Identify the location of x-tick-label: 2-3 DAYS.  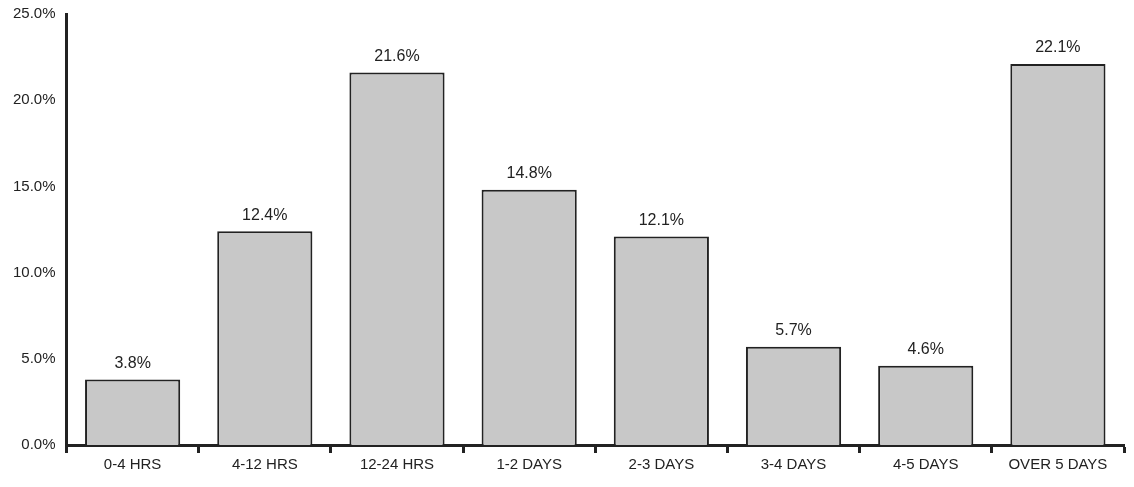
(661, 464).